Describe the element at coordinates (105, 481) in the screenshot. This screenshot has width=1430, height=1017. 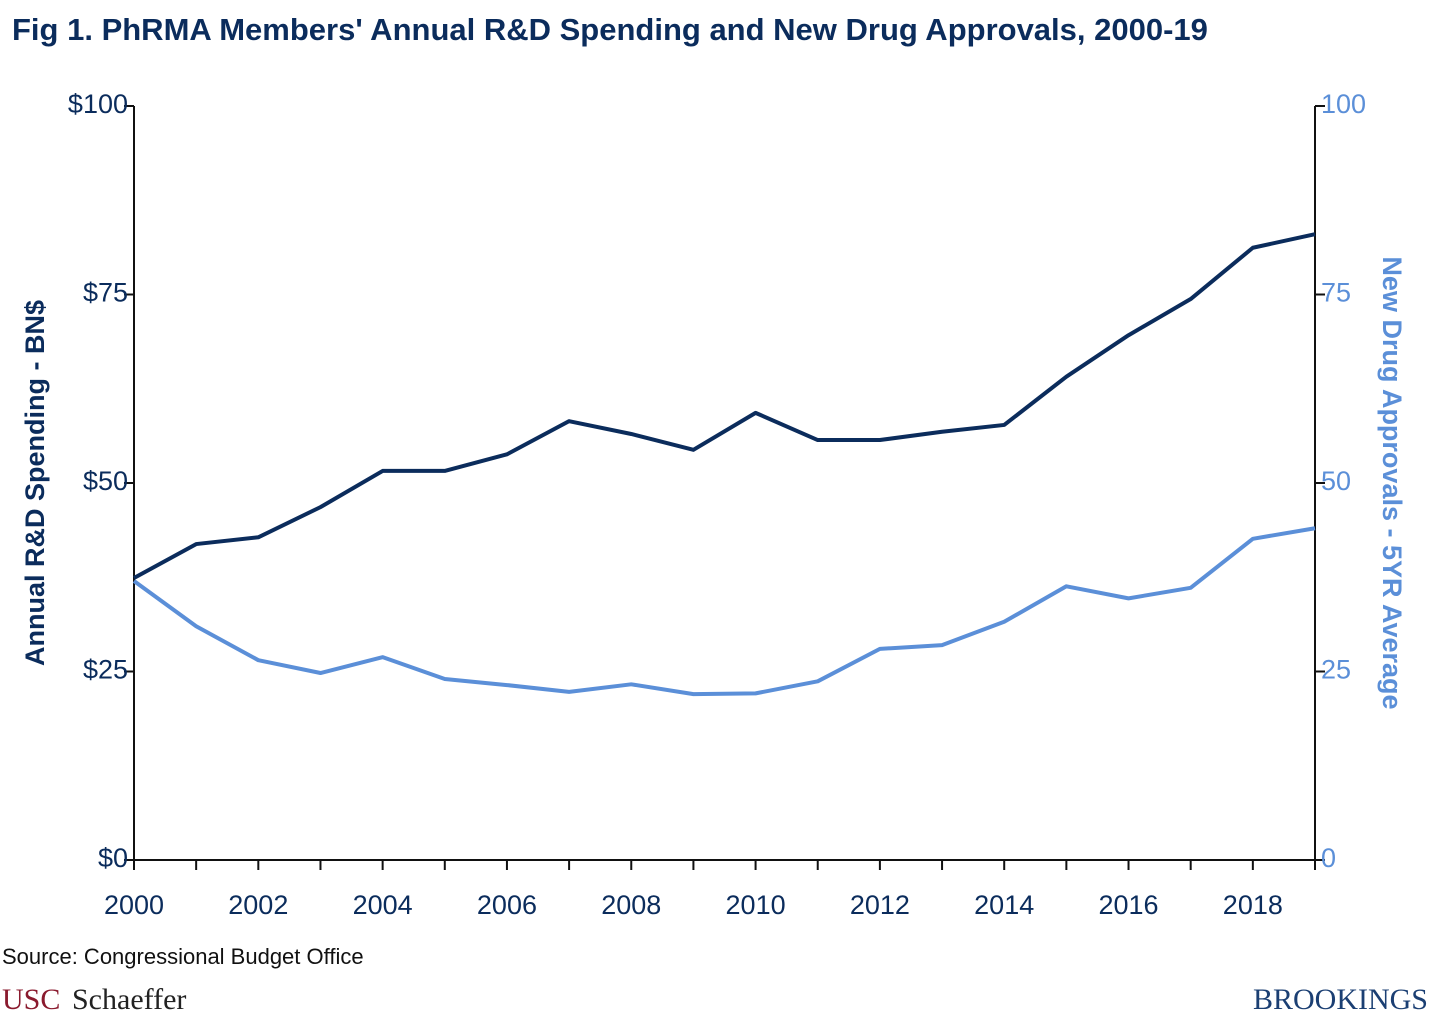
I see `y-tick-label: $50` at that location.